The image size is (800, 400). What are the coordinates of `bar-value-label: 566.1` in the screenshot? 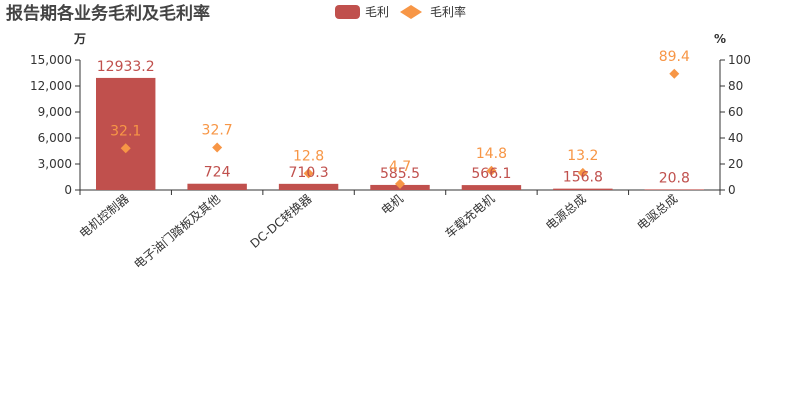 It's located at (491, 174).